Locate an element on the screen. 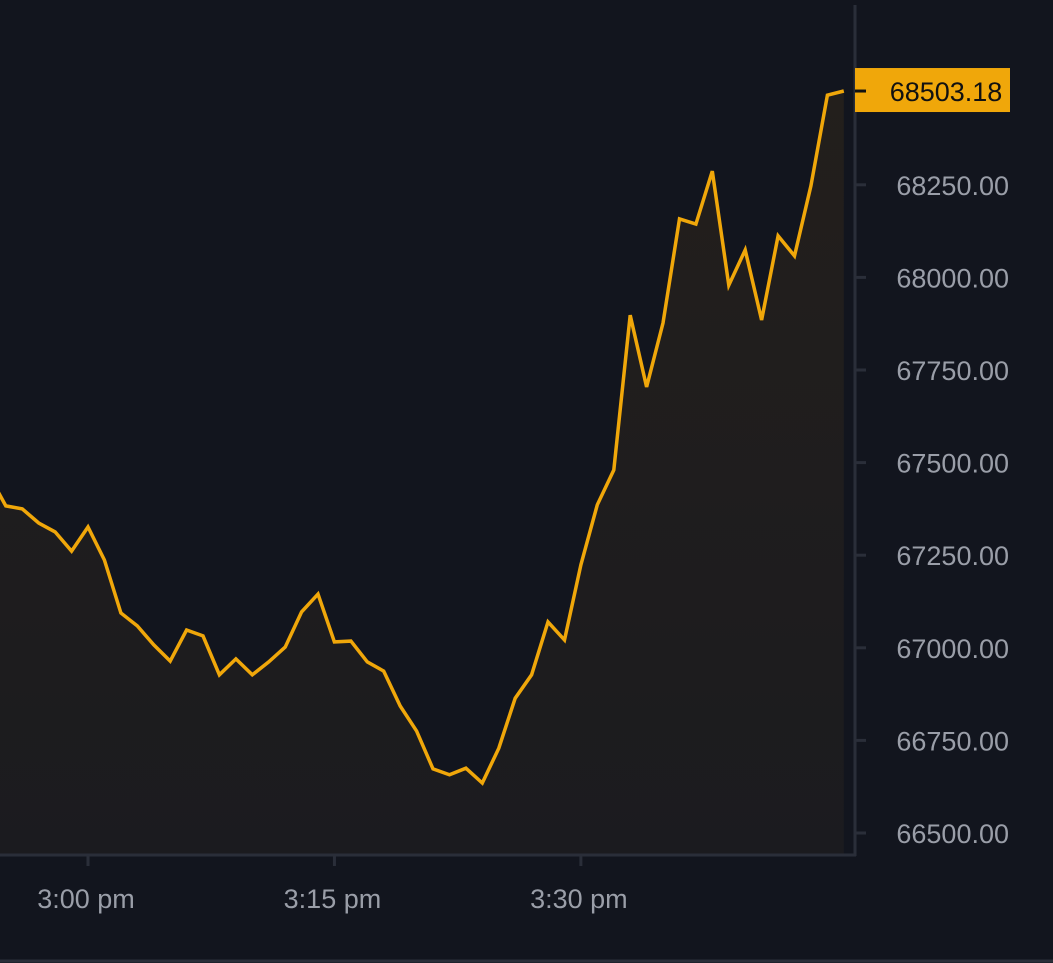 The height and width of the screenshot is (963, 1053). x-tick-label: 3:15 pm is located at coordinates (333, 899).